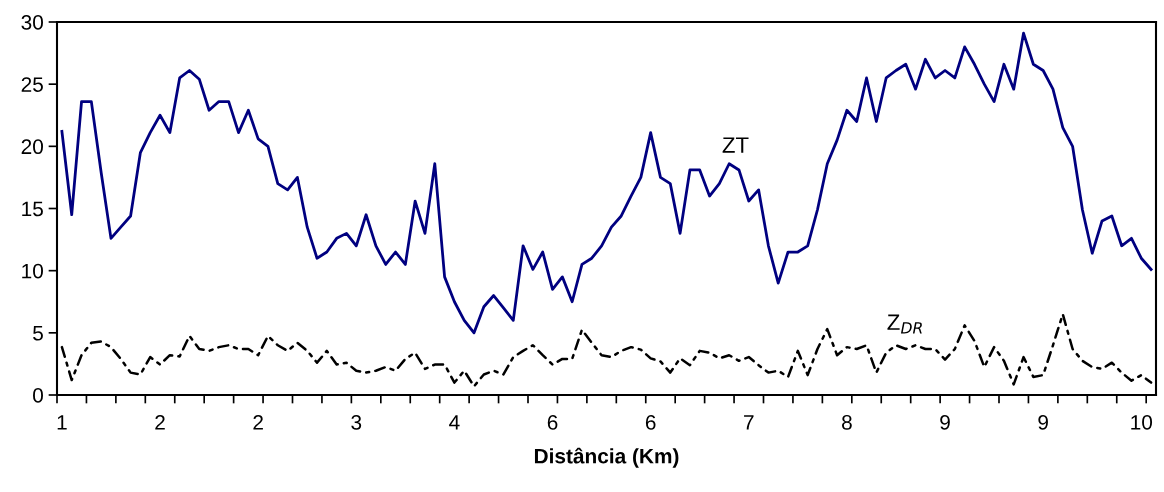 The height and width of the screenshot is (492, 1164). What do you see at coordinates (38, 333) in the screenshot?
I see `y-tick-label: 5` at bounding box center [38, 333].